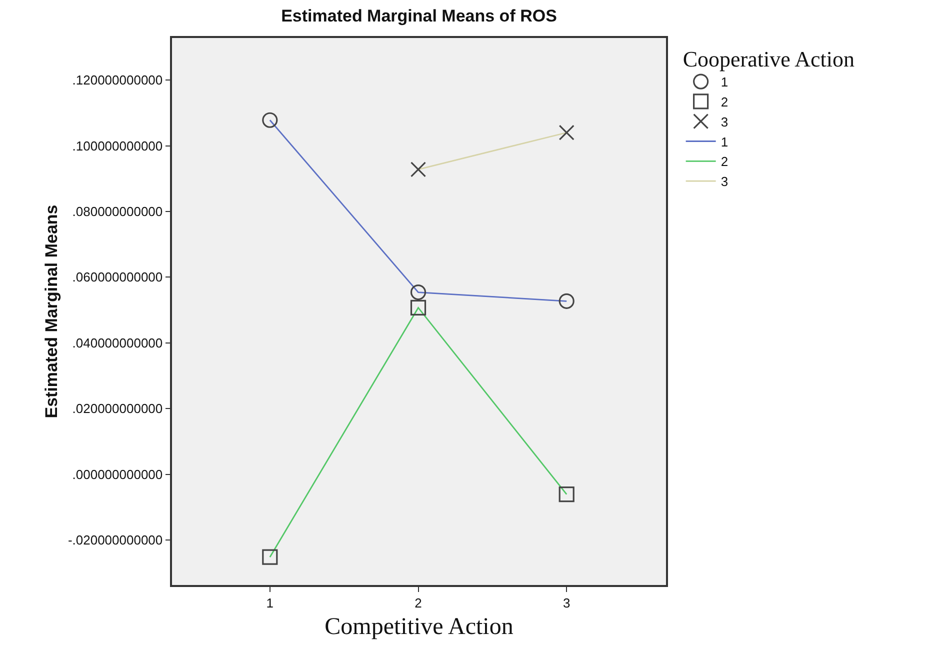  What do you see at coordinates (419, 627) in the screenshot?
I see `x-axis-title: Competitive Action` at bounding box center [419, 627].